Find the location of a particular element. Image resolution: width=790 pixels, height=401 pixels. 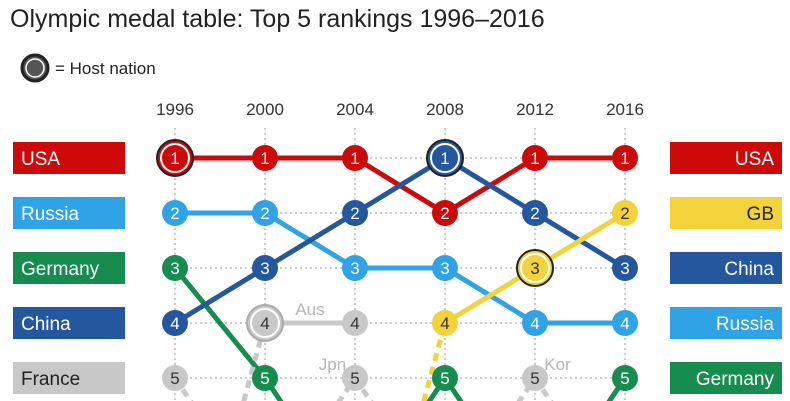

left-label-text: France is located at coordinates (50, 379).